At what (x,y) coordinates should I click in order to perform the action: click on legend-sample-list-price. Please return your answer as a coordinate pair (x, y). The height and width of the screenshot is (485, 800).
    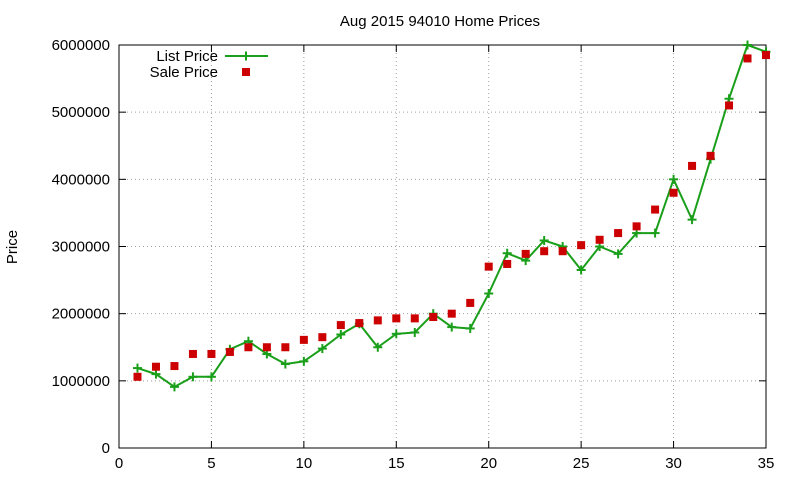
    Looking at the image, I should click on (246, 56).